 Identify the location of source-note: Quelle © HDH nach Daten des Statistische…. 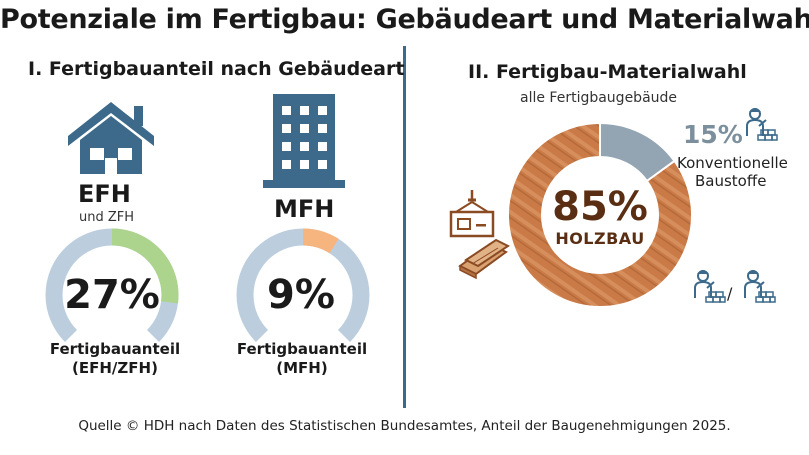
(404, 426).